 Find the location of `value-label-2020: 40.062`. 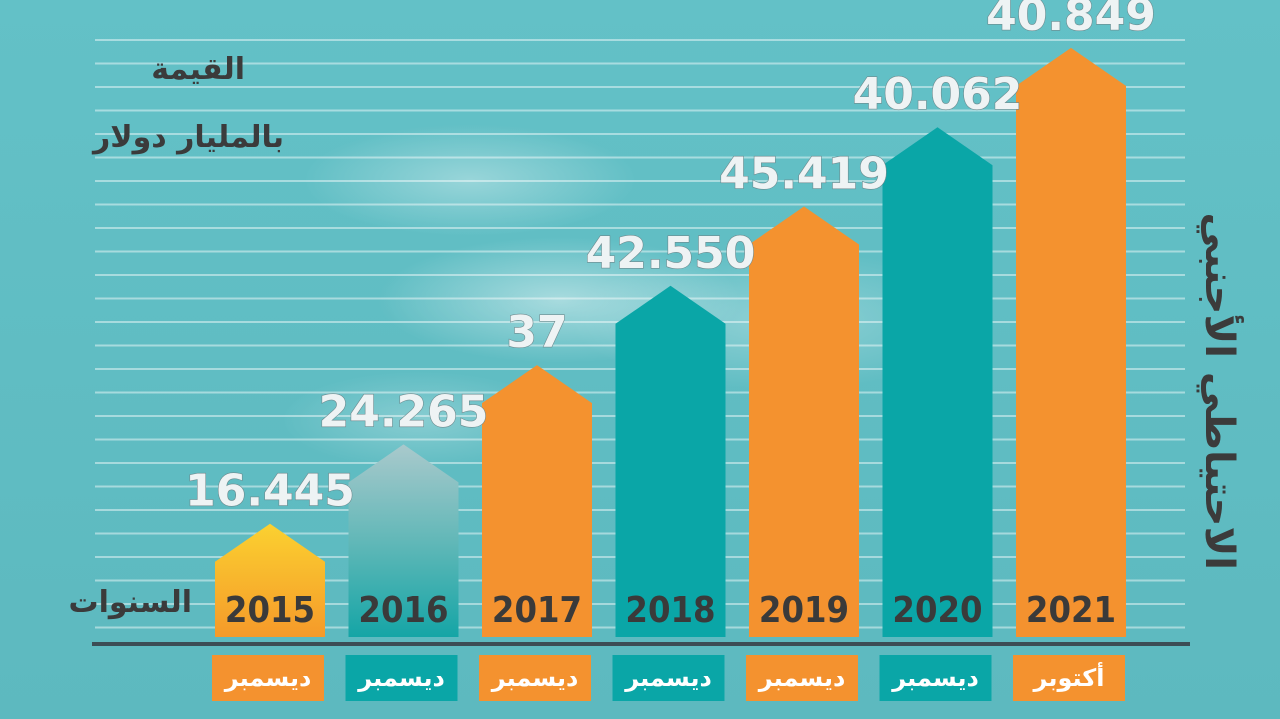

value-label-2020: 40.062 is located at coordinates (938, 94).